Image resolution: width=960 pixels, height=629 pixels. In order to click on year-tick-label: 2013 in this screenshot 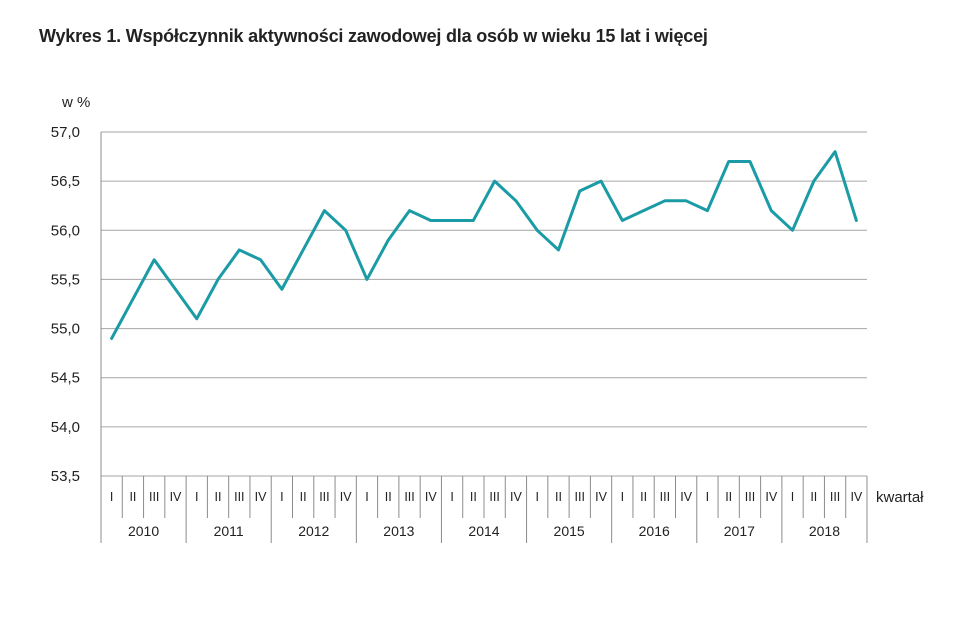, I will do `click(398, 531)`.